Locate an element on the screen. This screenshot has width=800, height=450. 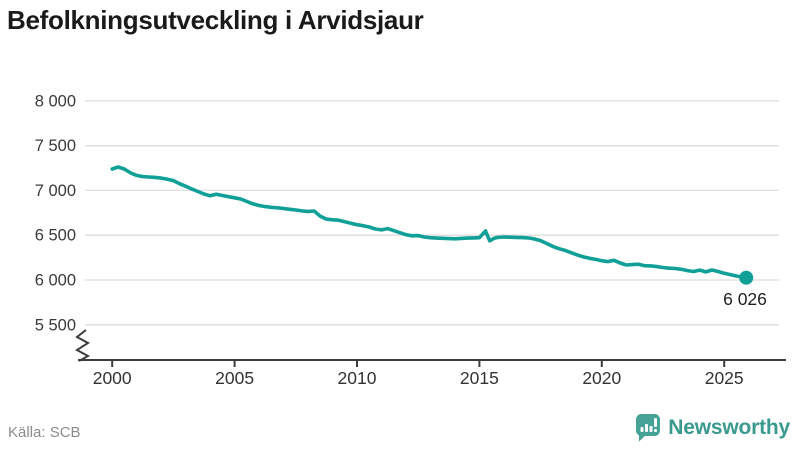
y-tick-label: 6 500 is located at coordinates (55, 236).